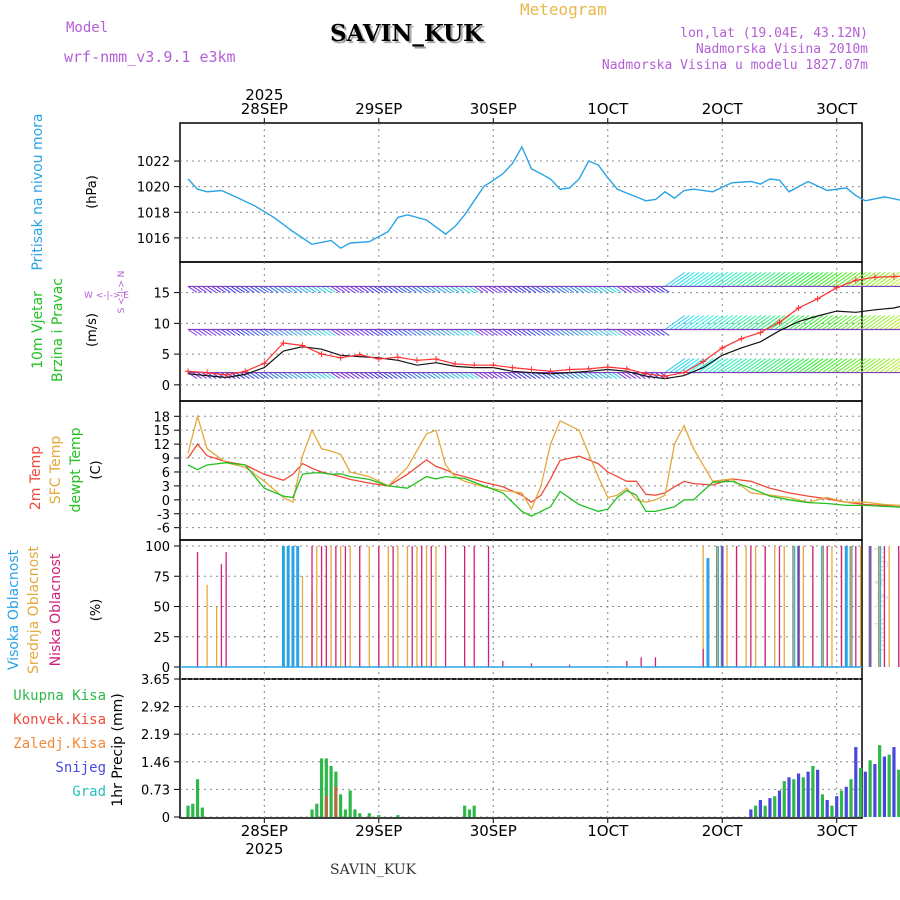 The width and height of the screenshot is (900, 900). Describe the element at coordinates (157, 547) in the screenshot. I see `cloud-ytick-label: 100` at that location.